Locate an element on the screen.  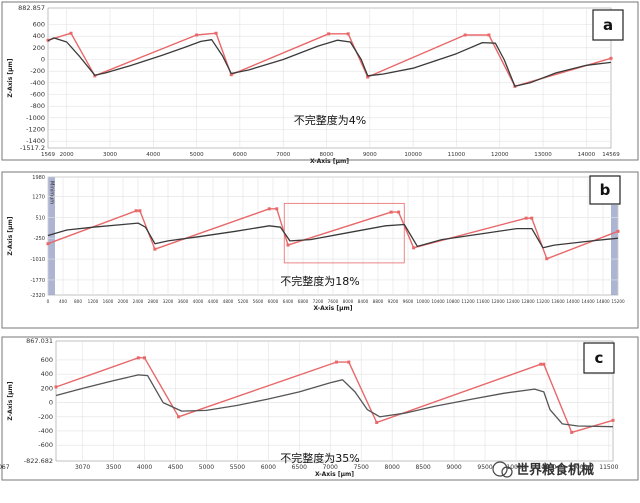
y-tick-label: -800 is located at coordinates (37, 106).